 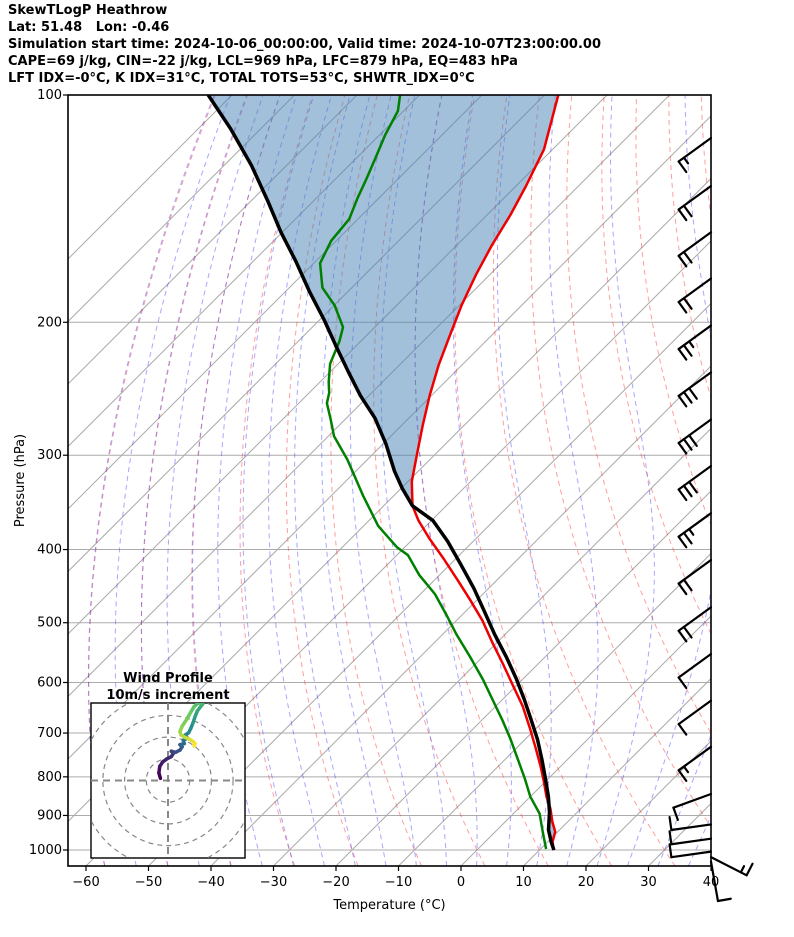 I want to click on svg-text: 30, so click(x=648, y=882).